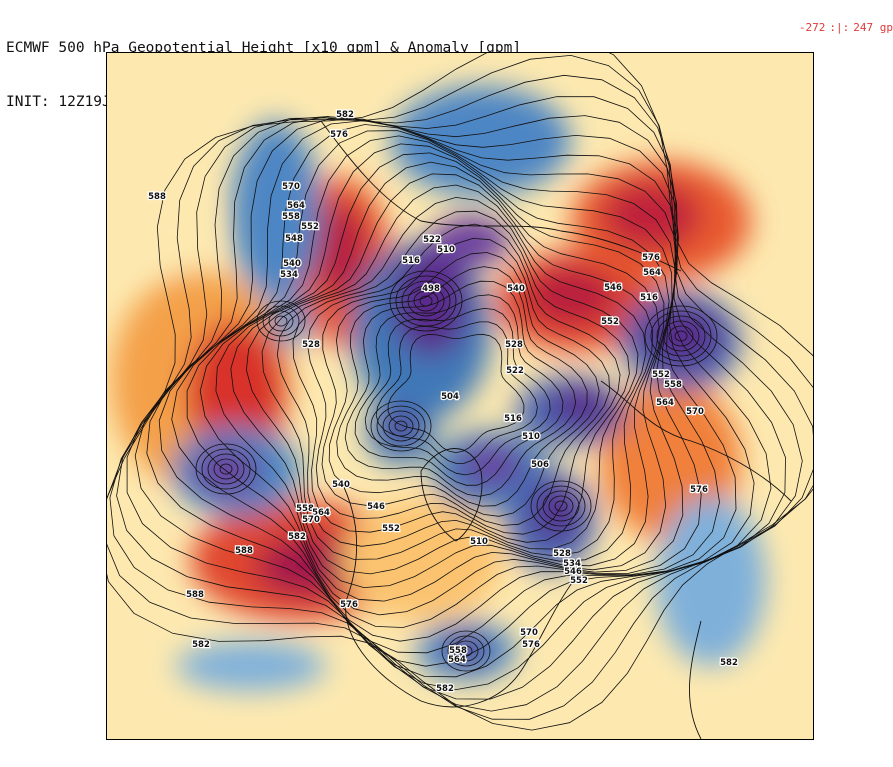 This screenshot has width=893, height=767. What do you see at coordinates (695, 679) in the screenshot?
I see `coast-africa` at bounding box center [695, 679].